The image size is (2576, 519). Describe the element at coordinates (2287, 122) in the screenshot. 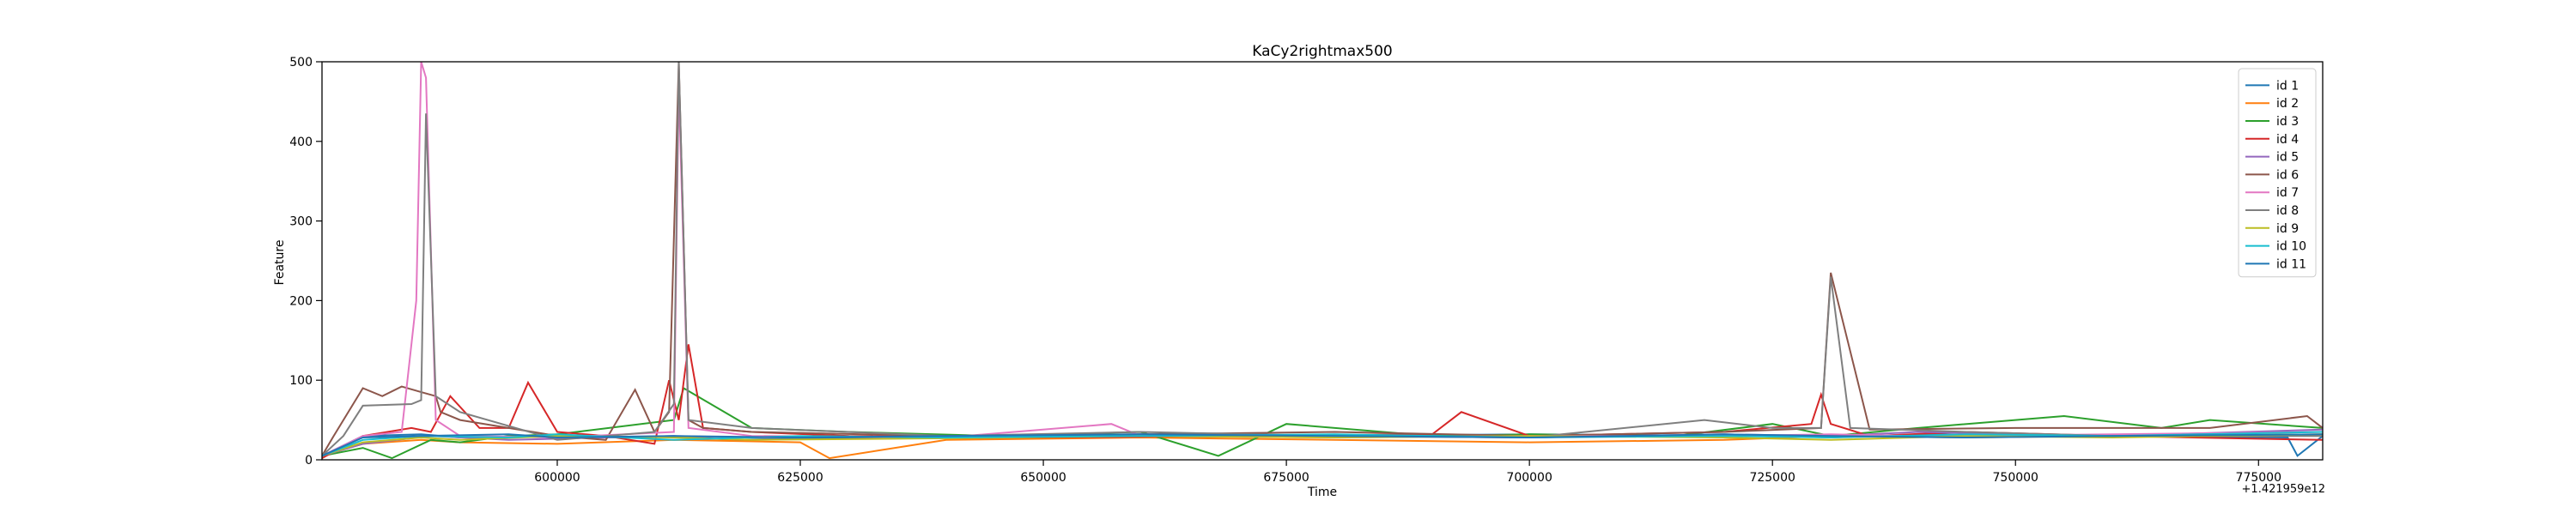

I see `legend-label: id 3` at that location.